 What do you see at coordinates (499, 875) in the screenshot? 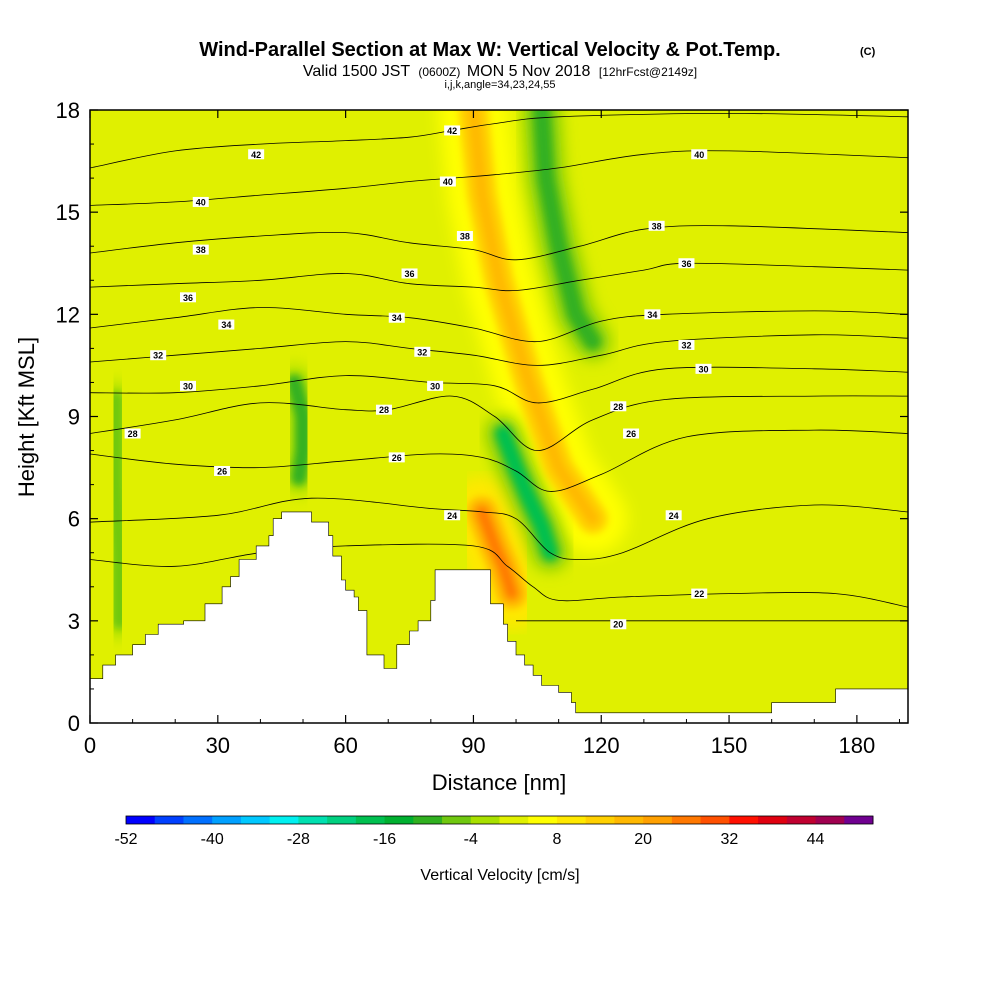
I see `colorbar-title: Vertical Velocity [cm/s]` at bounding box center [499, 875].